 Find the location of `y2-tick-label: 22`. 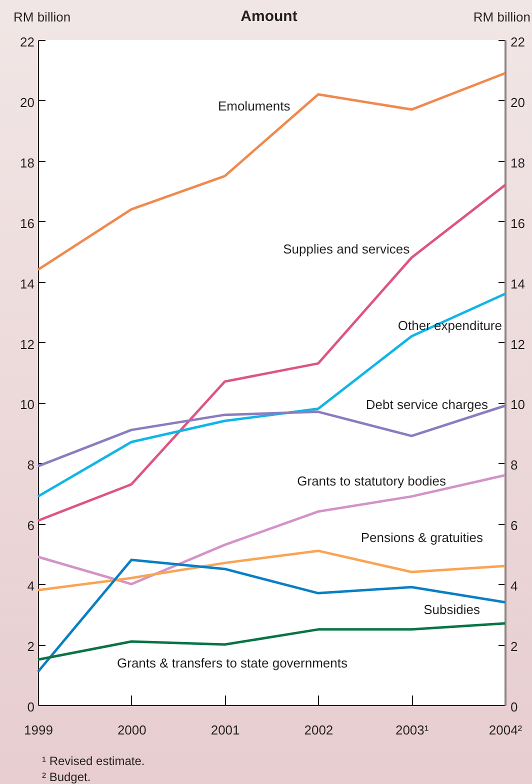

y2-tick-label: 22 is located at coordinates (517, 42).